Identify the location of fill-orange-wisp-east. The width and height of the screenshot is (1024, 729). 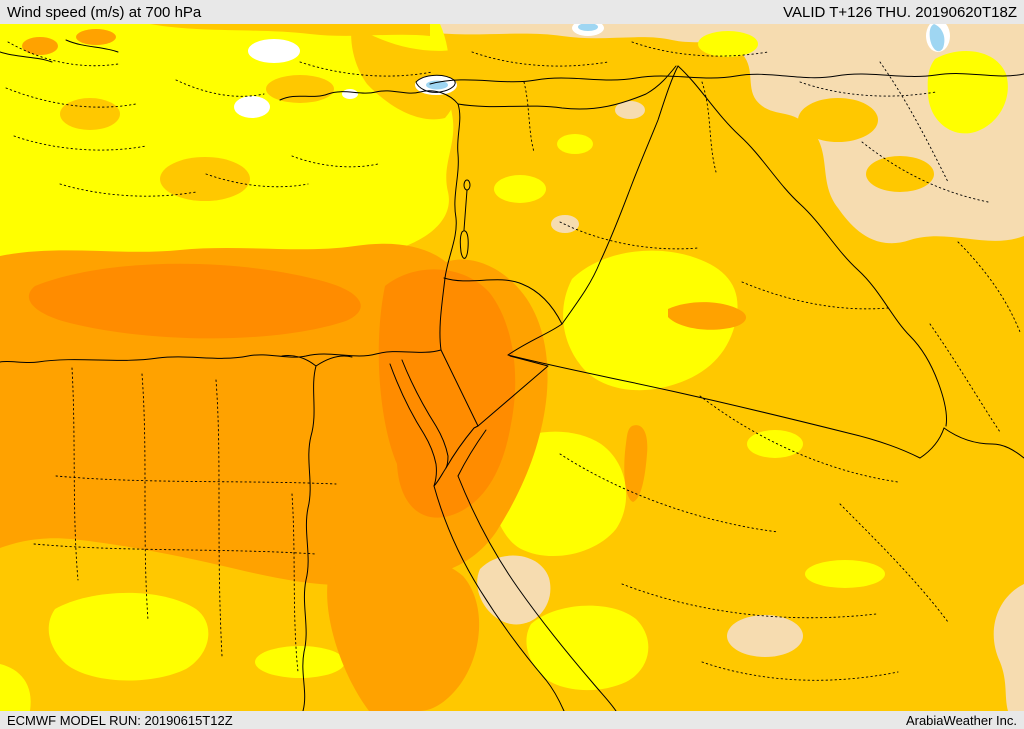
(707, 316).